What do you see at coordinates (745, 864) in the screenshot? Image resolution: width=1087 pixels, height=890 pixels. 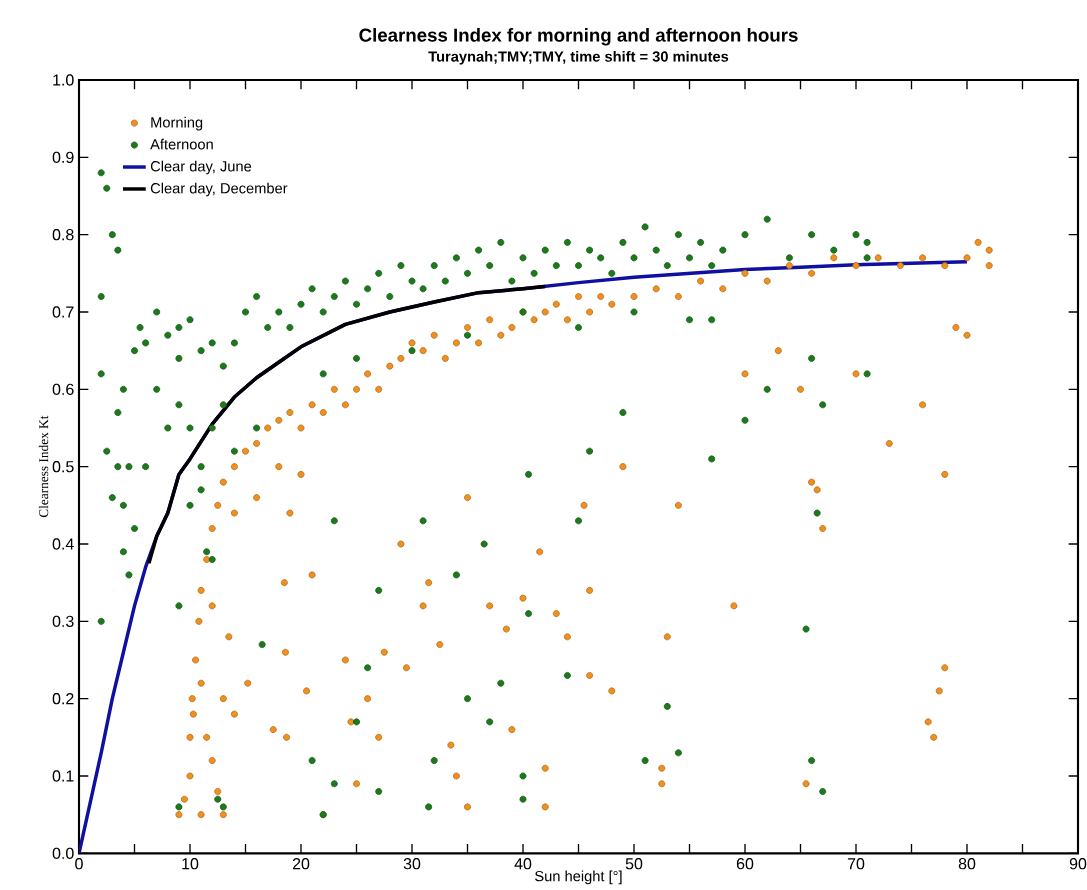 I see `x-tick-label: 60` at bounding box center [745, 864].